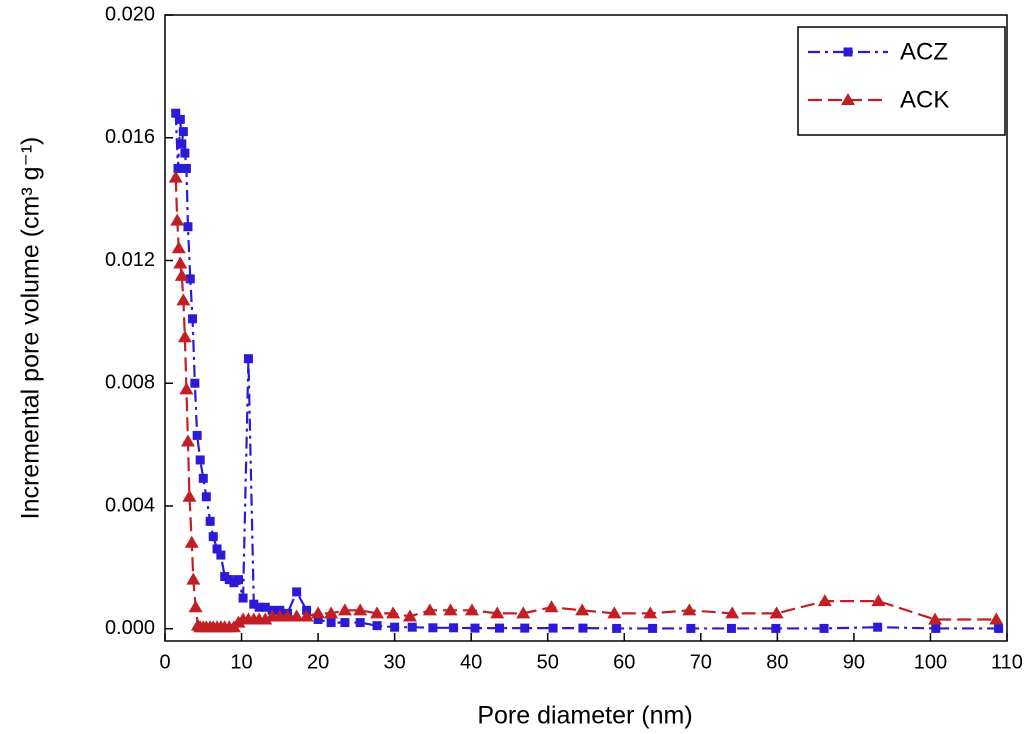  I want to click on y-tick-label: 0.008, so click(130, 383).